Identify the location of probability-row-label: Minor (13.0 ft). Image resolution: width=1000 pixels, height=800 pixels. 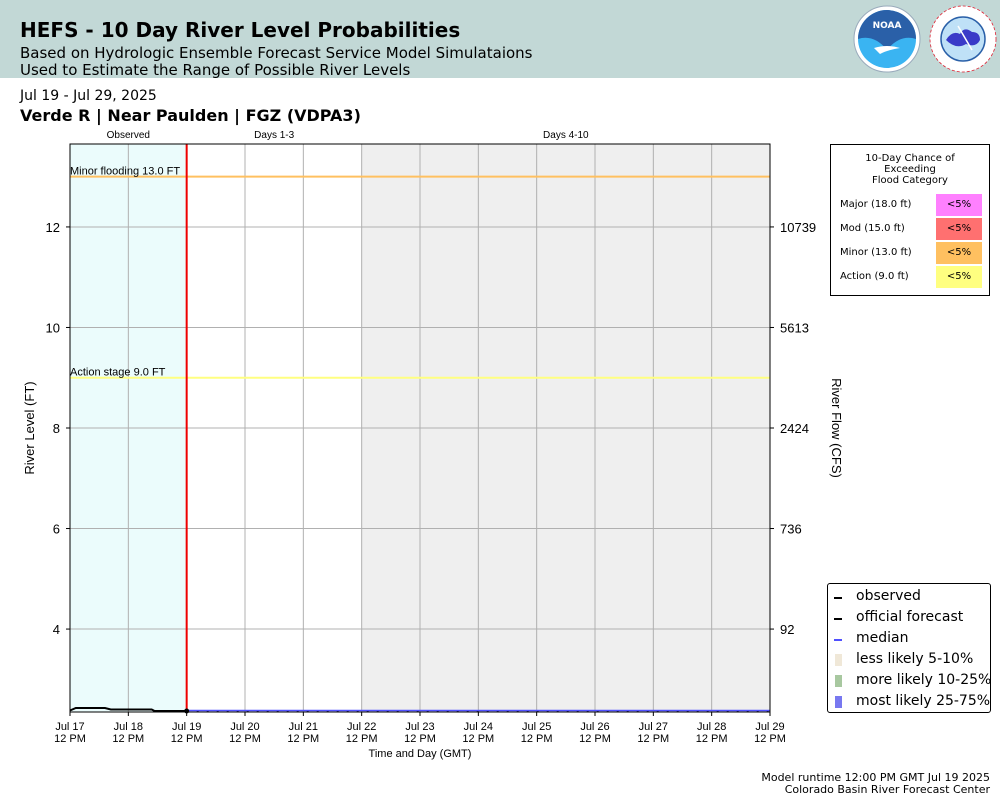
(876, 252).